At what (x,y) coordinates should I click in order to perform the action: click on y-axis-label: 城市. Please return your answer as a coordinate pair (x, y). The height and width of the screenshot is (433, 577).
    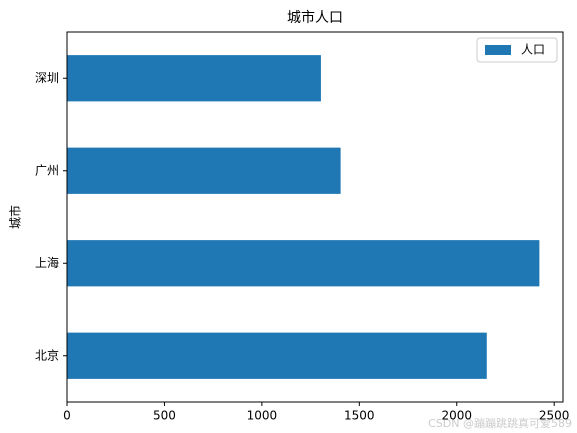
    Looking at the image, I should click on (15, 217).